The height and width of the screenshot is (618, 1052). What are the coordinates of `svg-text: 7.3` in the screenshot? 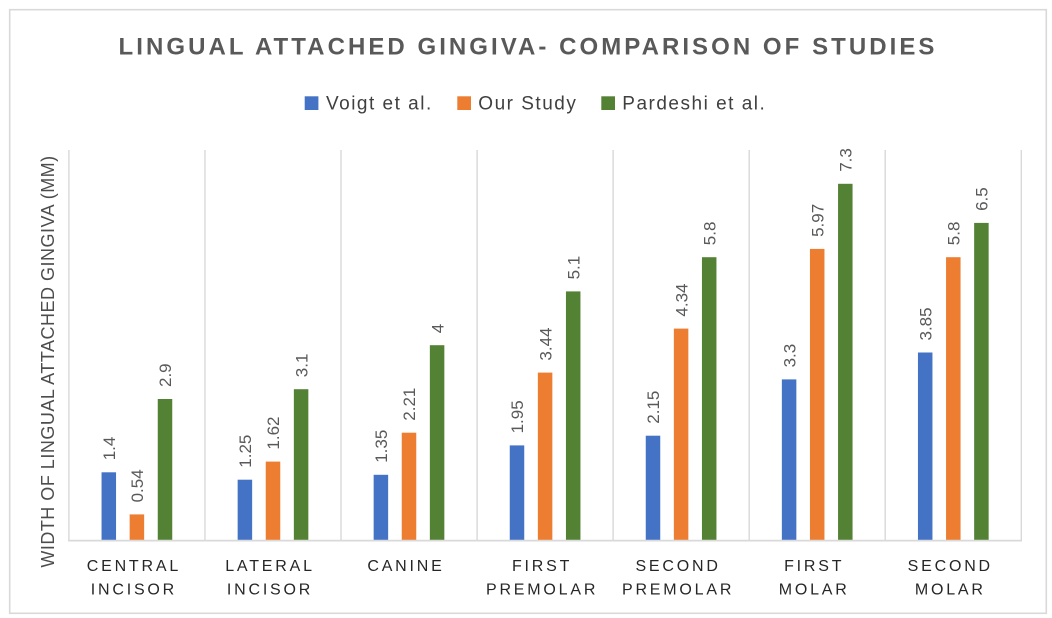 It's located at (846, 160).